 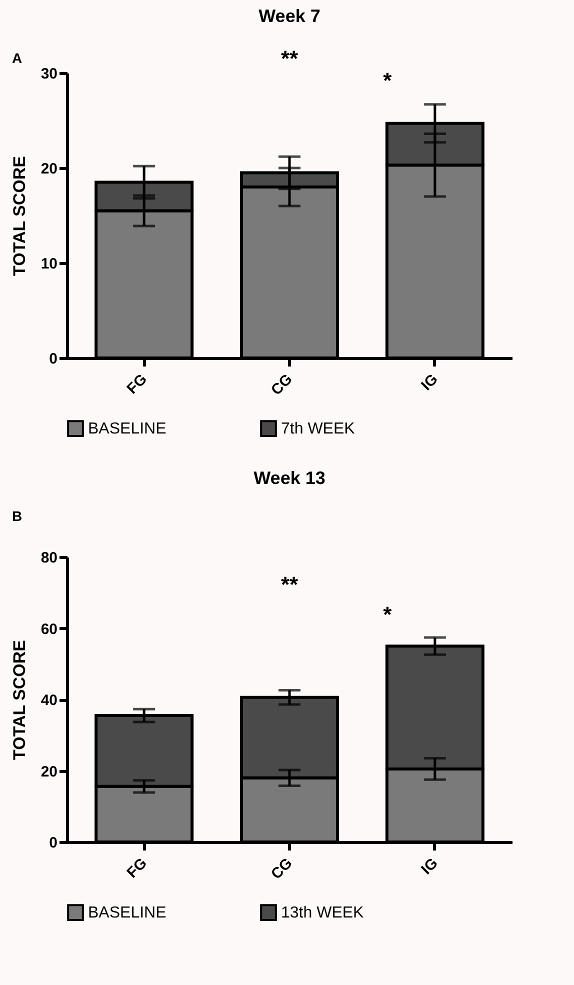 I want to click on chart-title: Week 7, so click(x=289, y=16).